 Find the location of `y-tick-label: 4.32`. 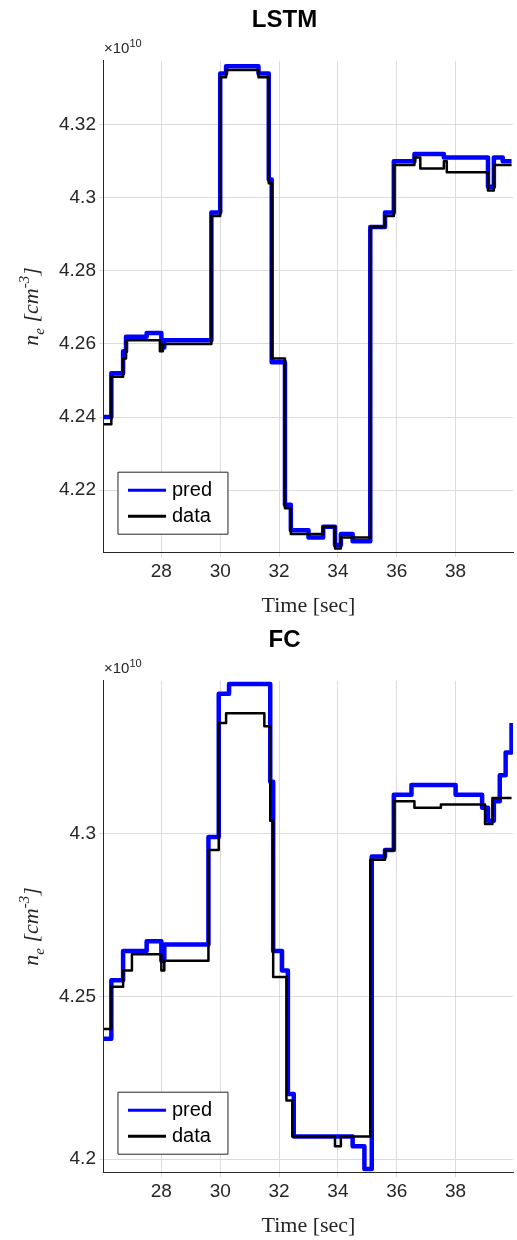

y-tick-label: 4.32 is located at coordinates (77, 123).